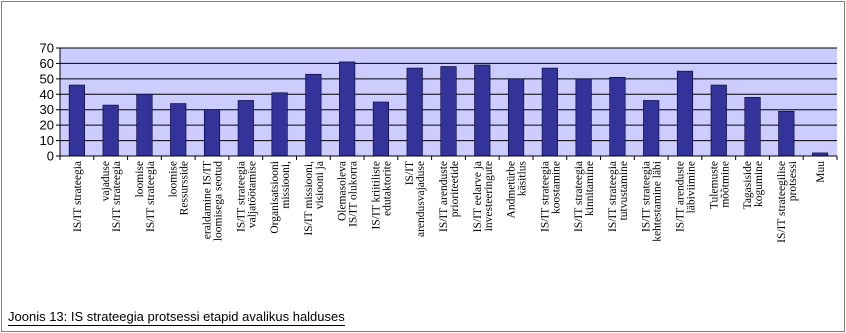 This screenshot has height=333, width=846. I want to click on x-tick-label: IS/IT strateegia valjatöötamise, so click(246, 196).